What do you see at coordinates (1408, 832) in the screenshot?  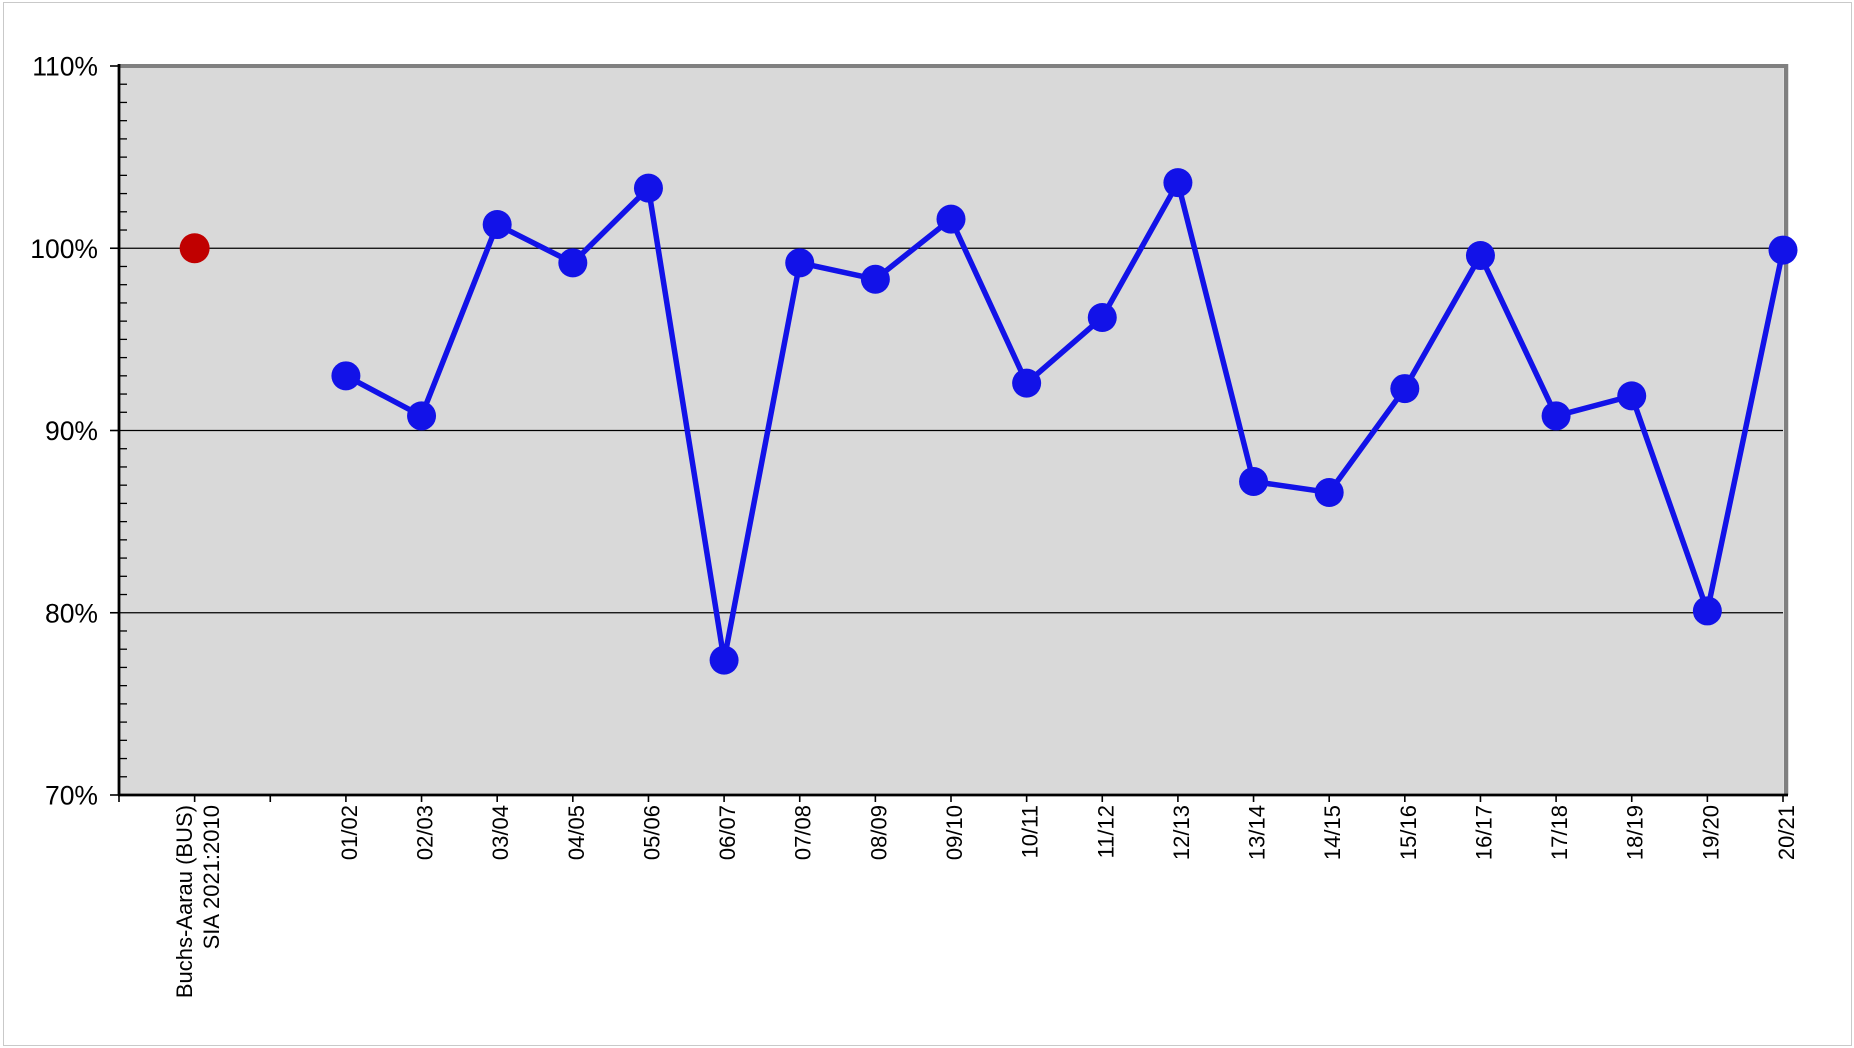 I see `x-tick-label: 15/16` at bounding box center [1408, 832].